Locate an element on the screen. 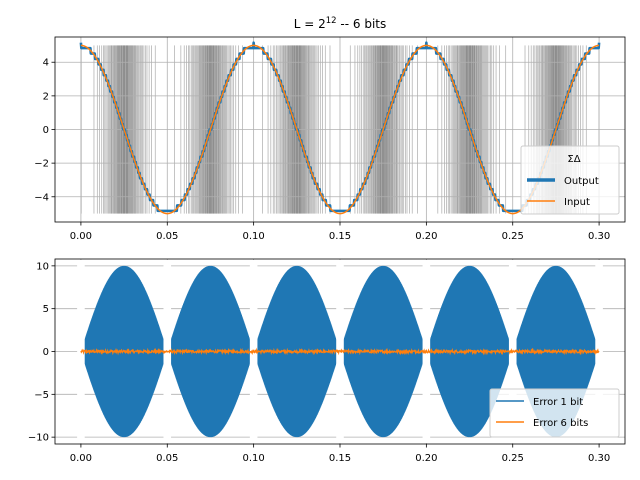  legend-box is located at coordinates (570, 180).